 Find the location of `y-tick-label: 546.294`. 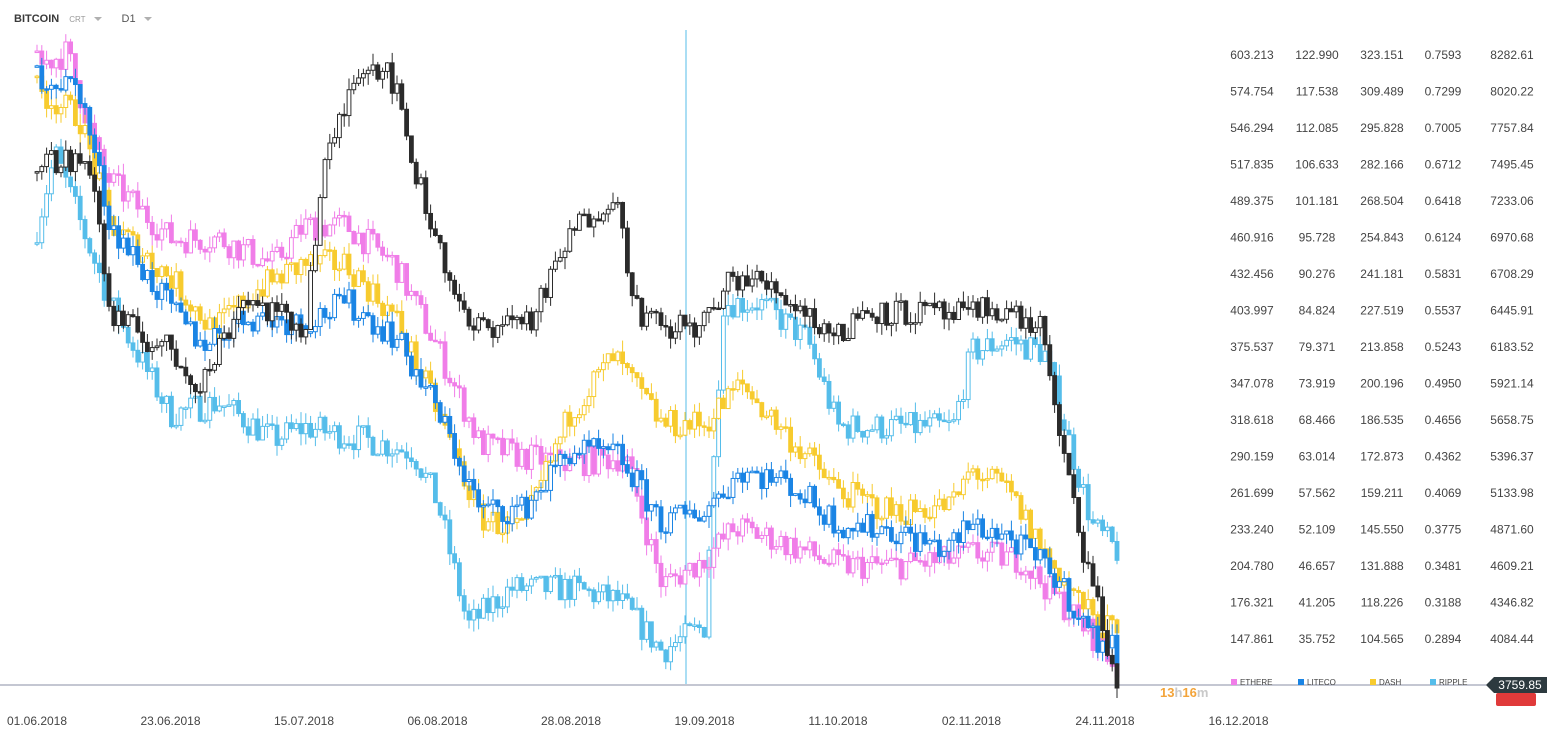

y-tick-label: 546.294 is located at coordinates (1252, 128).